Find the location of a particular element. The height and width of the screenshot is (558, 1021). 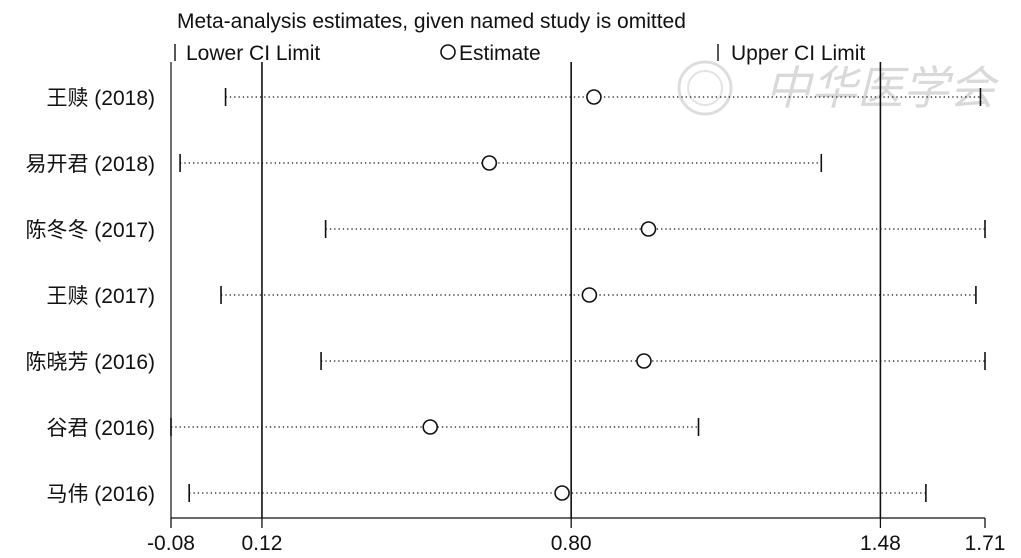

x-tick-label-2: 0.80 is located at coordinates (571, 543).